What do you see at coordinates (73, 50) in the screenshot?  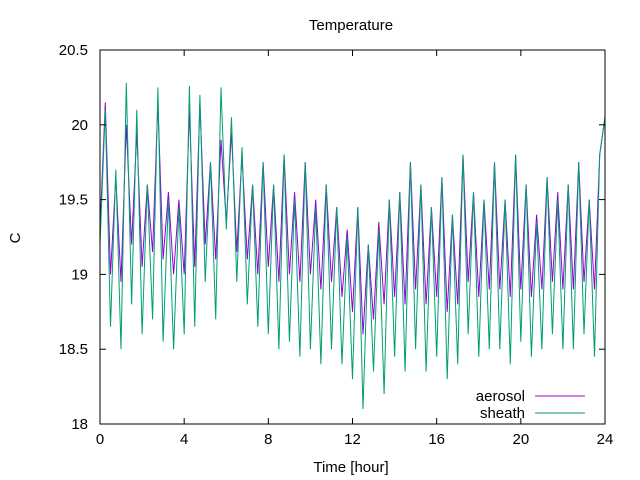 I see `y-tick-label: 20.5` at bounding box center [73, 50].